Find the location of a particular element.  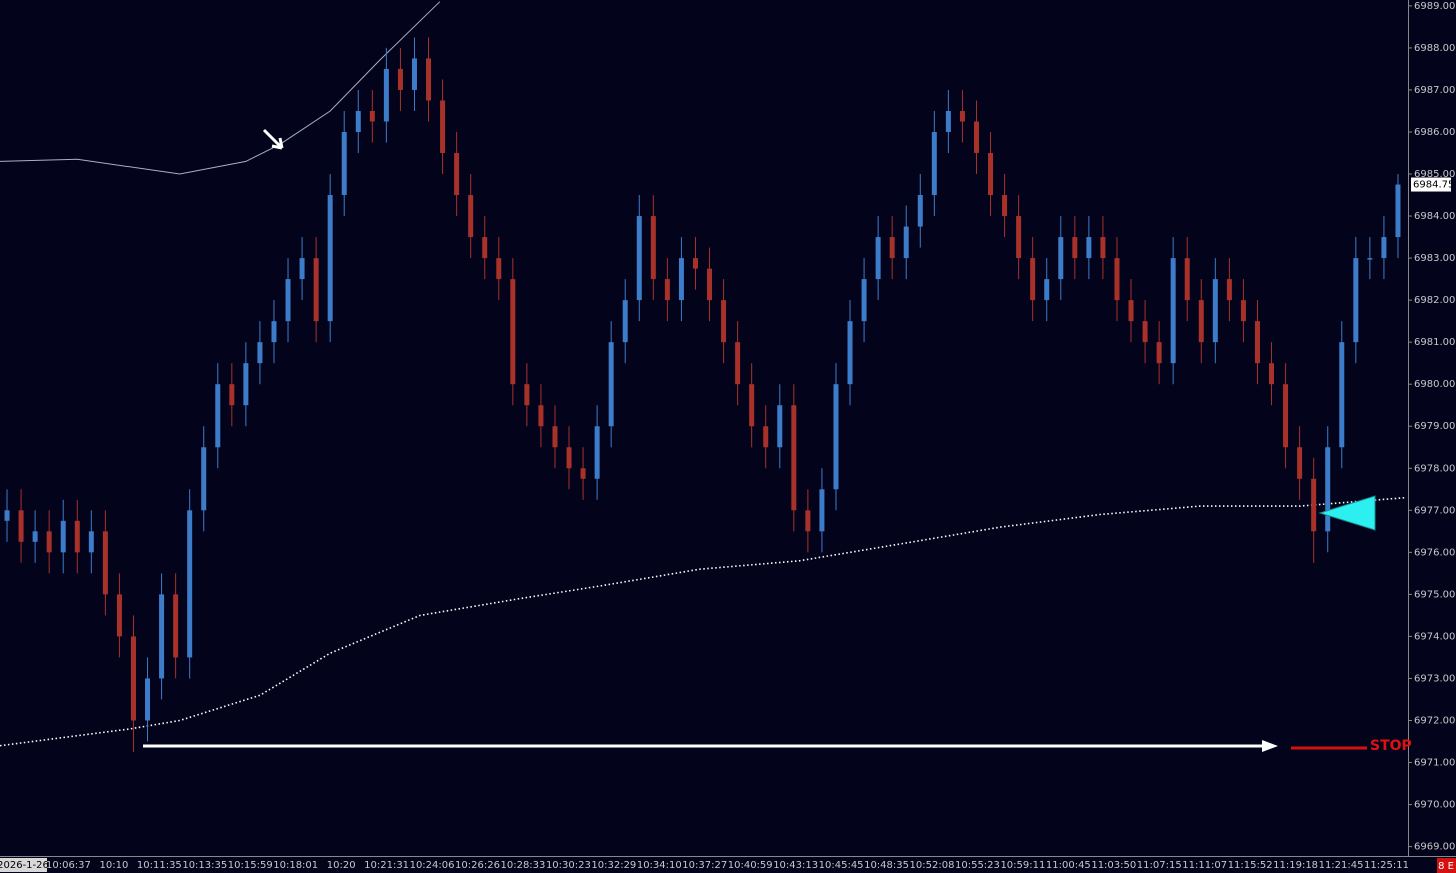

arrow-head is located at coordinates (1270, 746).